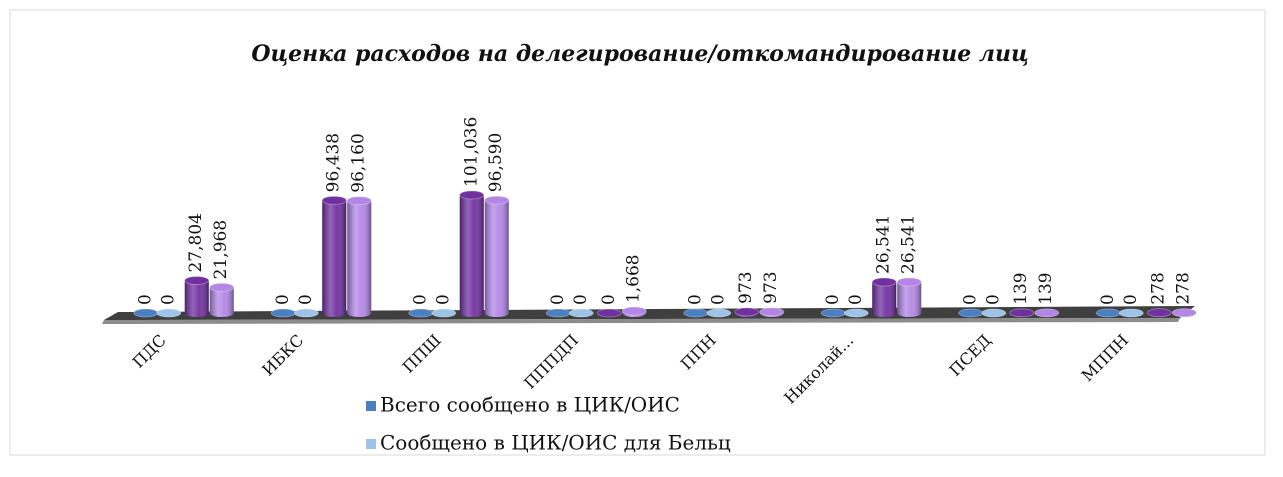  What do you see at coordinates (196, 242) in the screenshot?
I see `data-label: 27,804` at bounding box center [196, 242].